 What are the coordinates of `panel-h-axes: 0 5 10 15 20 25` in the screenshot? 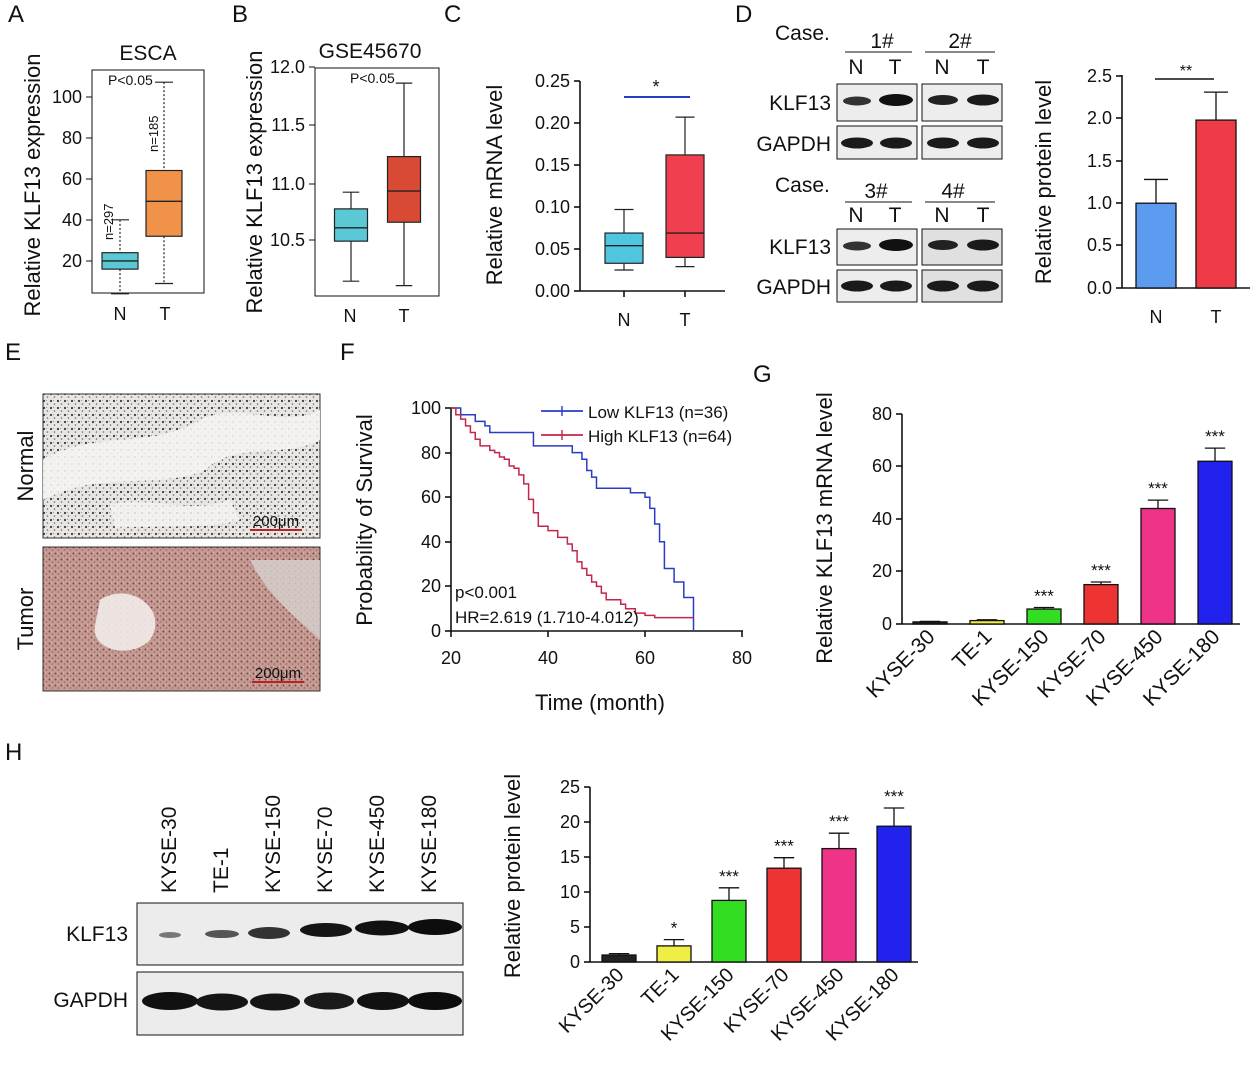 It's located at (739, 874).